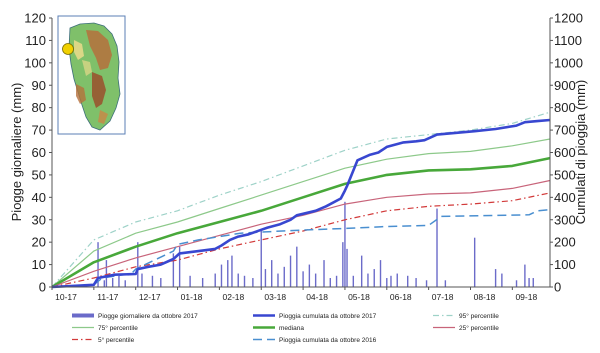 The width and height of the screenshot is (600, 353). Describe the element at coordinates (116, 340) in the screenshot. I see `legend-label: 5° percentile` at that location.